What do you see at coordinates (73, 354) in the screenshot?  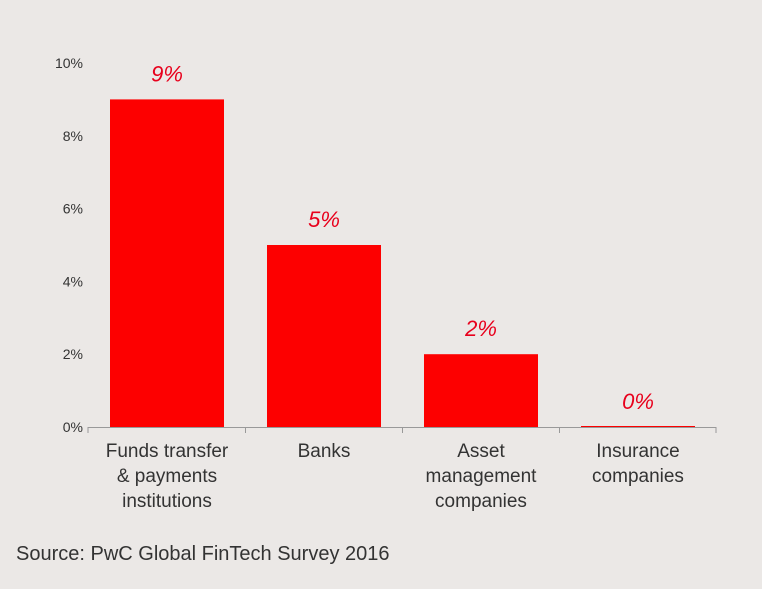 I see `y-tick-label: 2%` at bounding box center [73, 354].